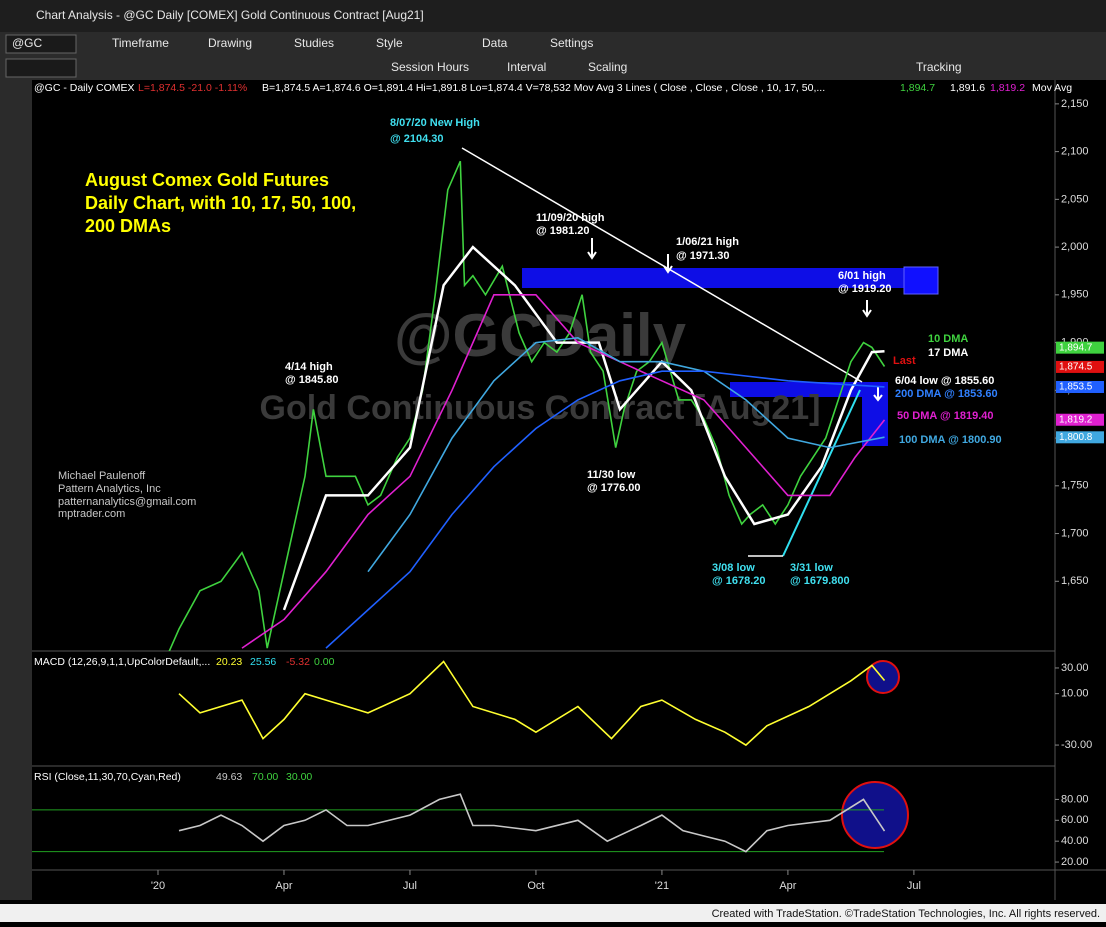  I want to click on toolbar-button: Tracking, so click(939, 67).